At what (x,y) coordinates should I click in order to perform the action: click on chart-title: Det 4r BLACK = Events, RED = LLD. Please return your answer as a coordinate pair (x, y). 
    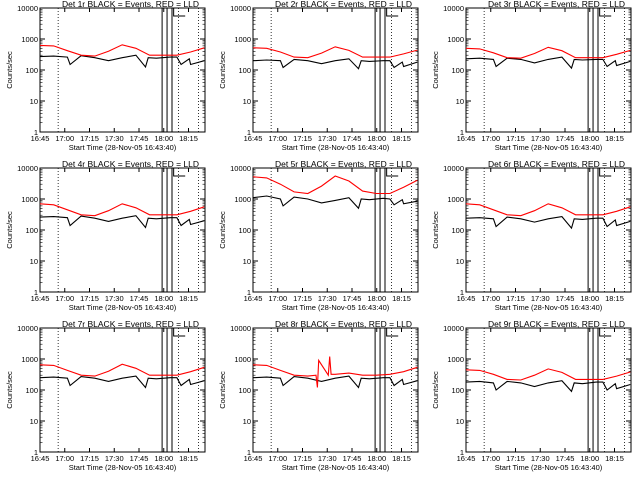
    Looking at the image, I should click on (130, 164).